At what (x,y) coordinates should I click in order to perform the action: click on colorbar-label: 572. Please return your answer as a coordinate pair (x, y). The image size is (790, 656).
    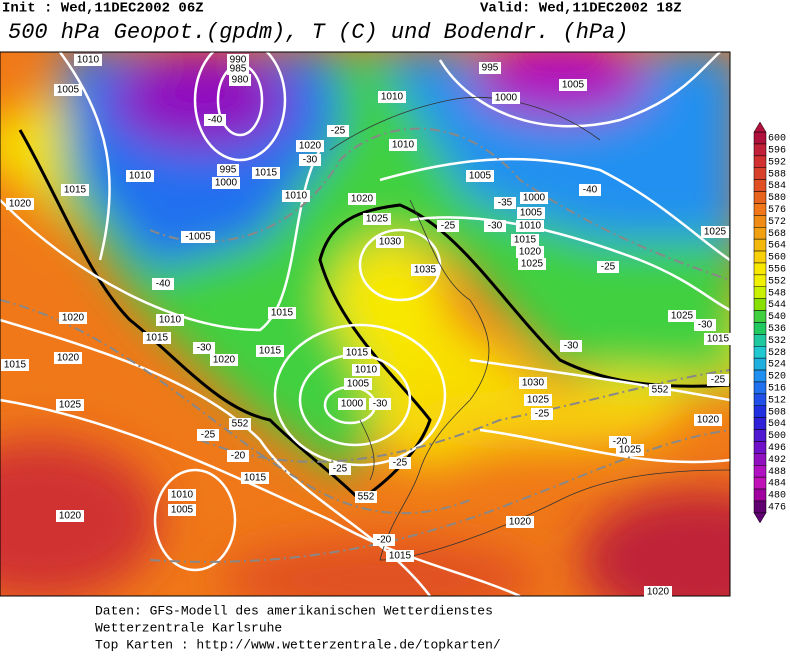
    Looking at the image, I should click on (777, 222).